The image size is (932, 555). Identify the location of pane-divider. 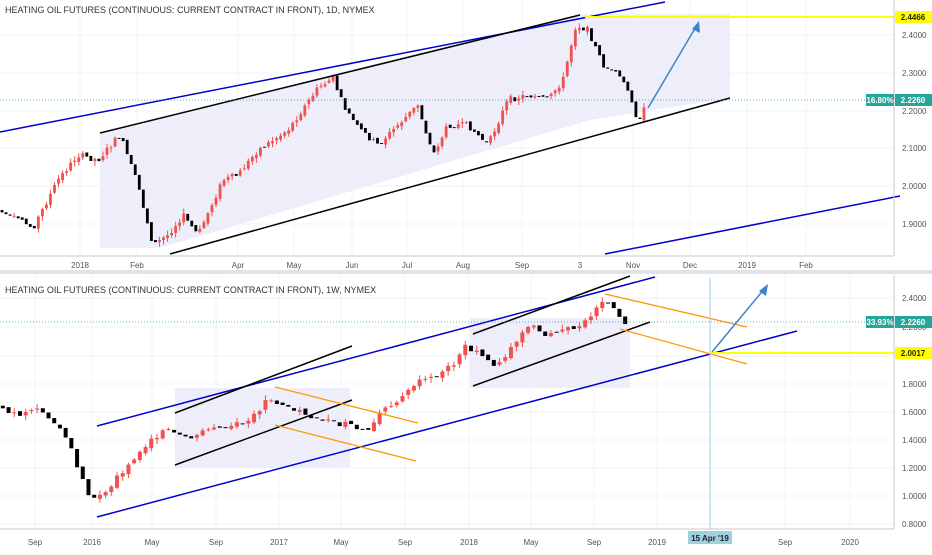
(466, 272).